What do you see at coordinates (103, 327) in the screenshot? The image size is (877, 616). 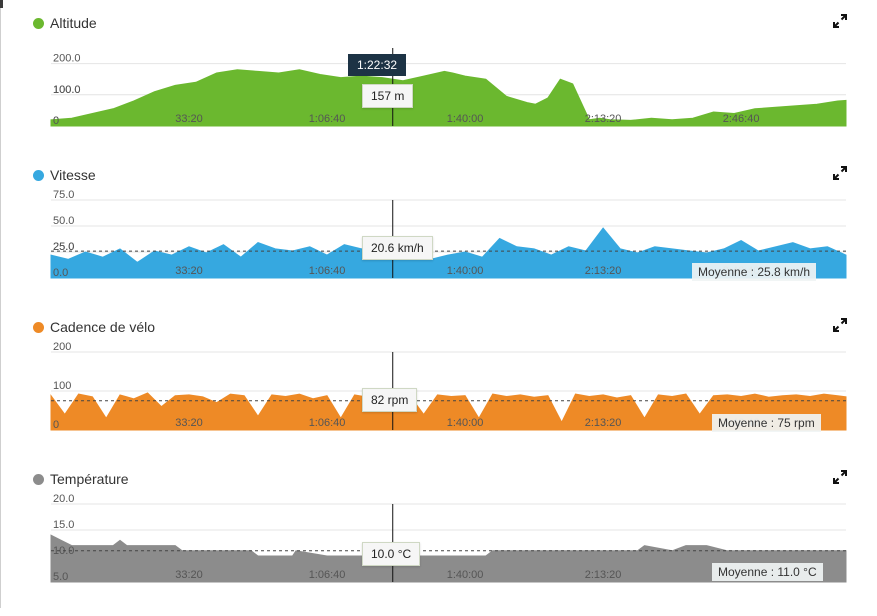 I see `cadence-title: Cadence de vélo` at bounding box center [103, 327].